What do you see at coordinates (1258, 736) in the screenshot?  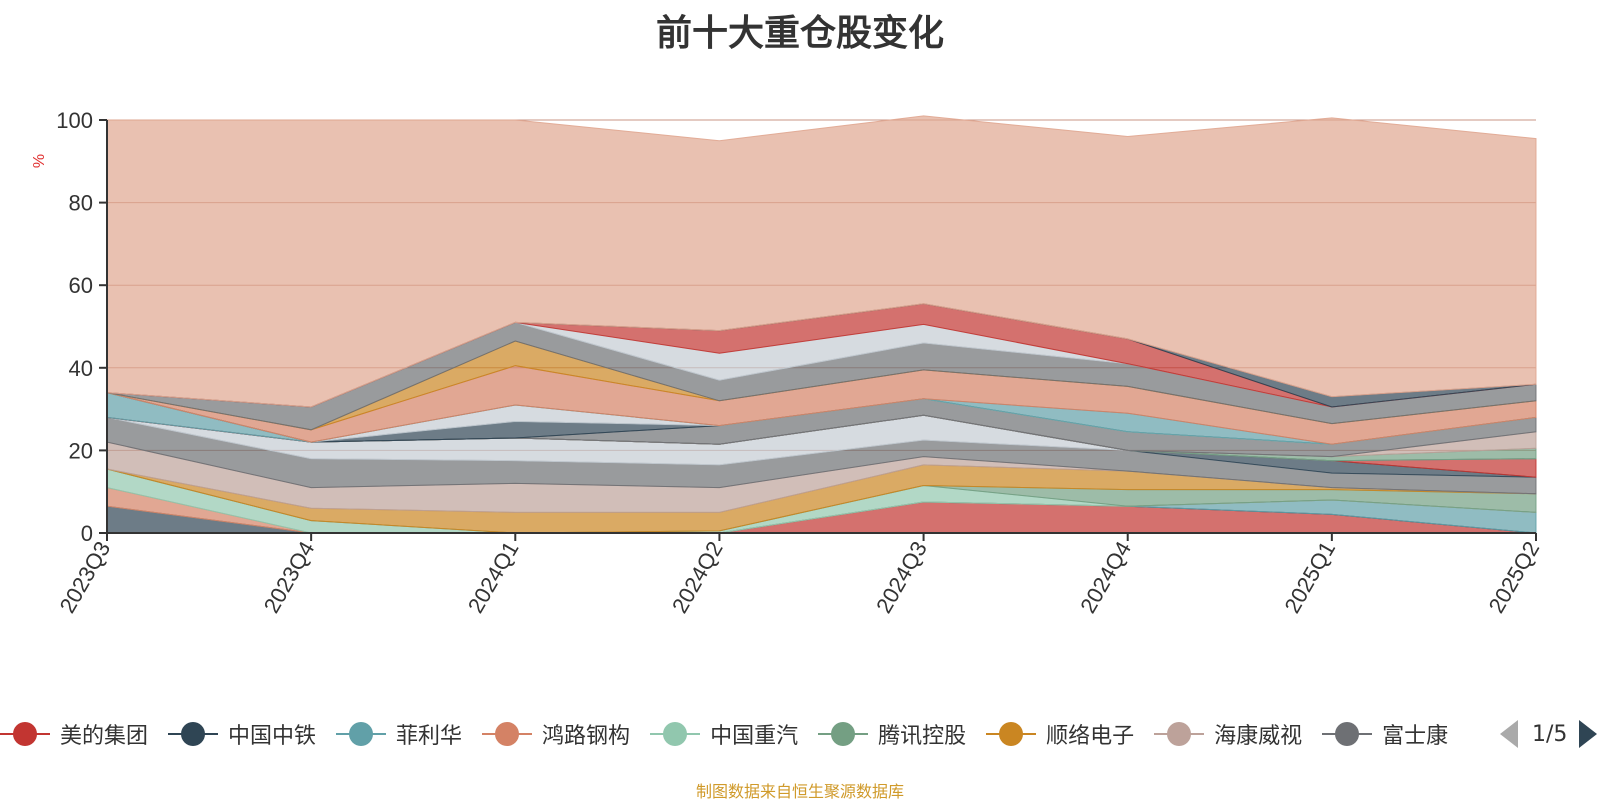 I see `legend-label: 海康威视` at bounding box center [1258, 736].